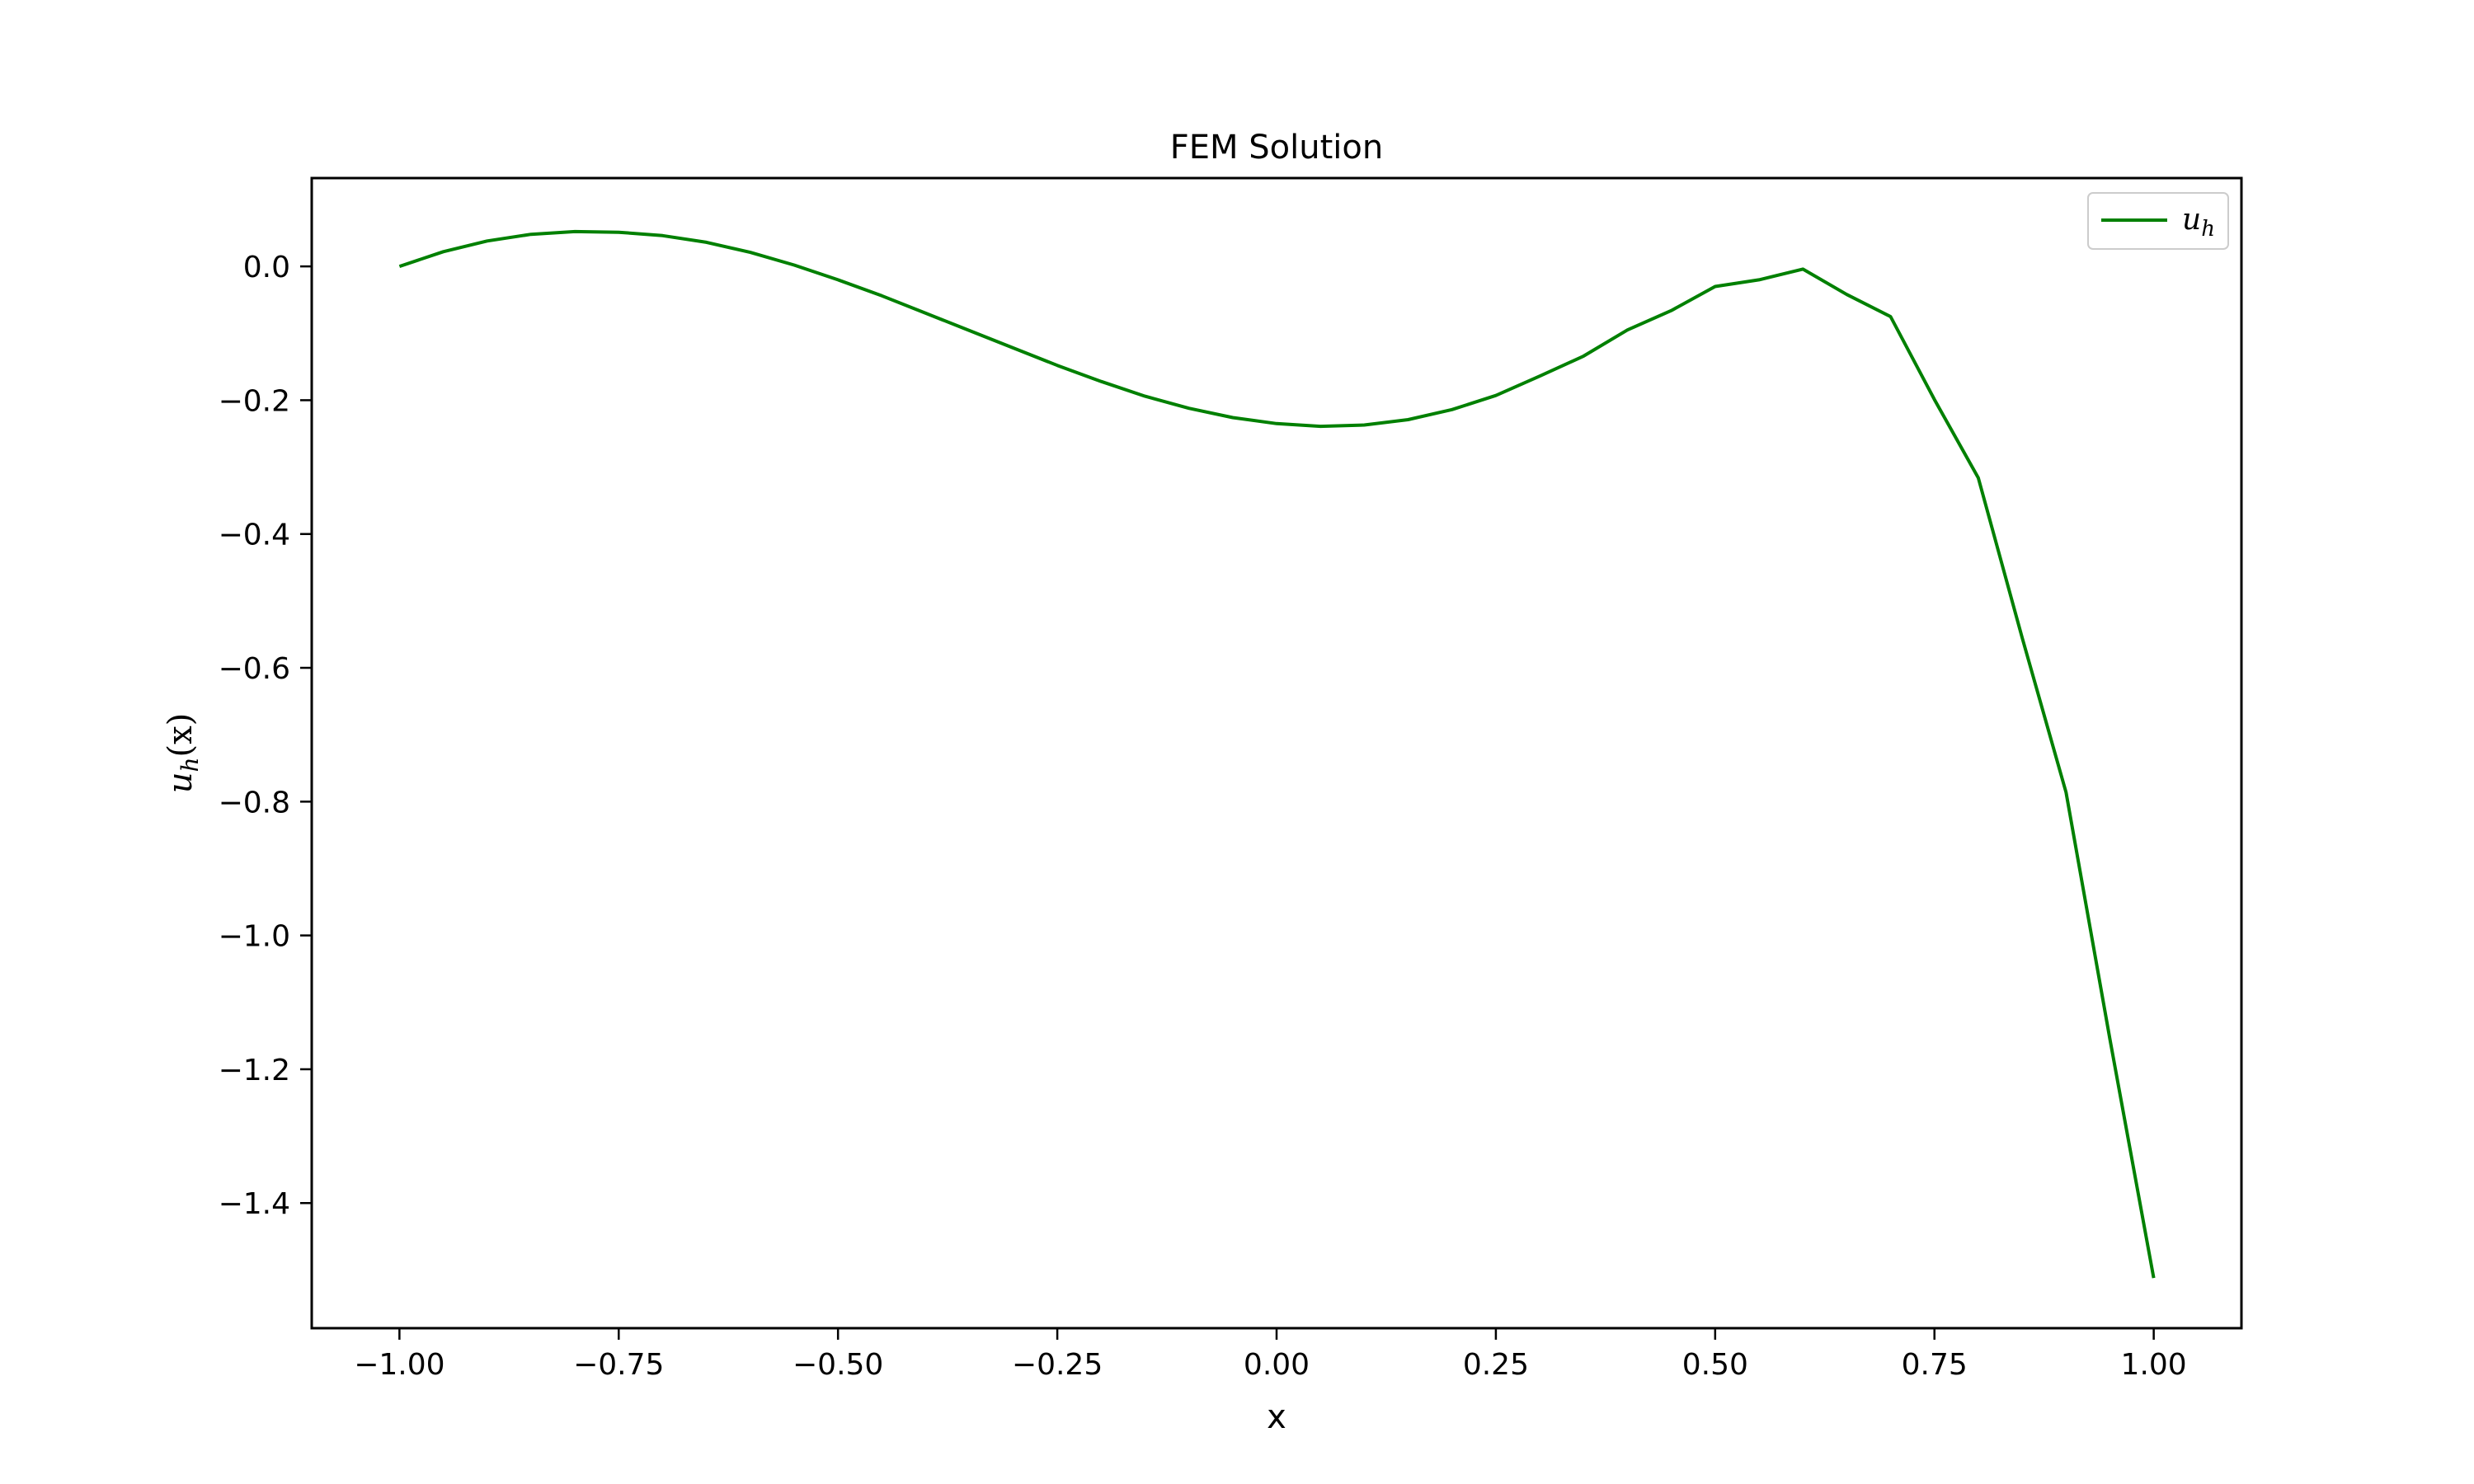 This screenshot has width=2474, height=1484. What do you see at coordinates (1715, 1365) in the screenshot?
I see `x-tick-label: 0.50` at bounding box center [1715, 1365].